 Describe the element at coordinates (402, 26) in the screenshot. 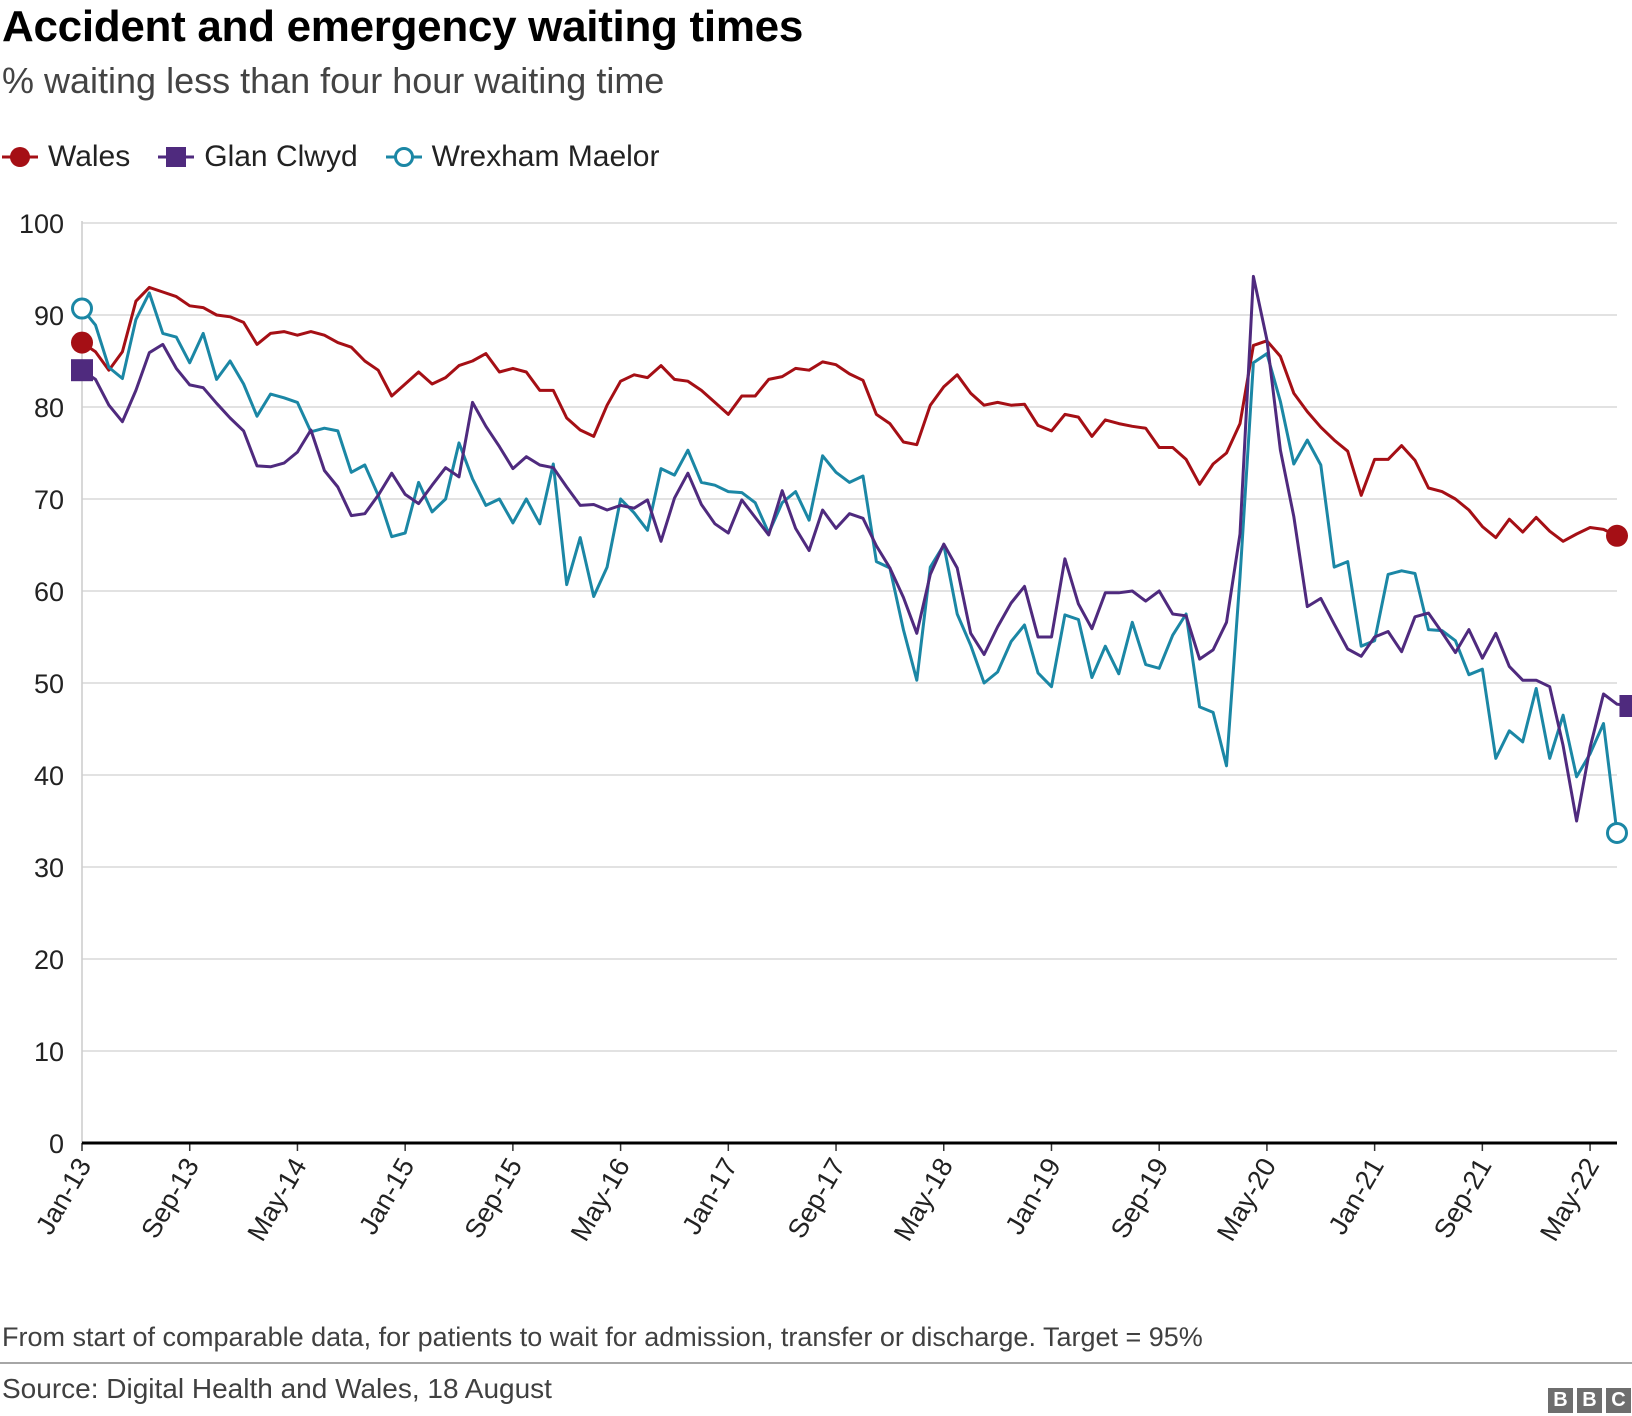

I see `chart-title: Accident and emergency waiting times` at that location.